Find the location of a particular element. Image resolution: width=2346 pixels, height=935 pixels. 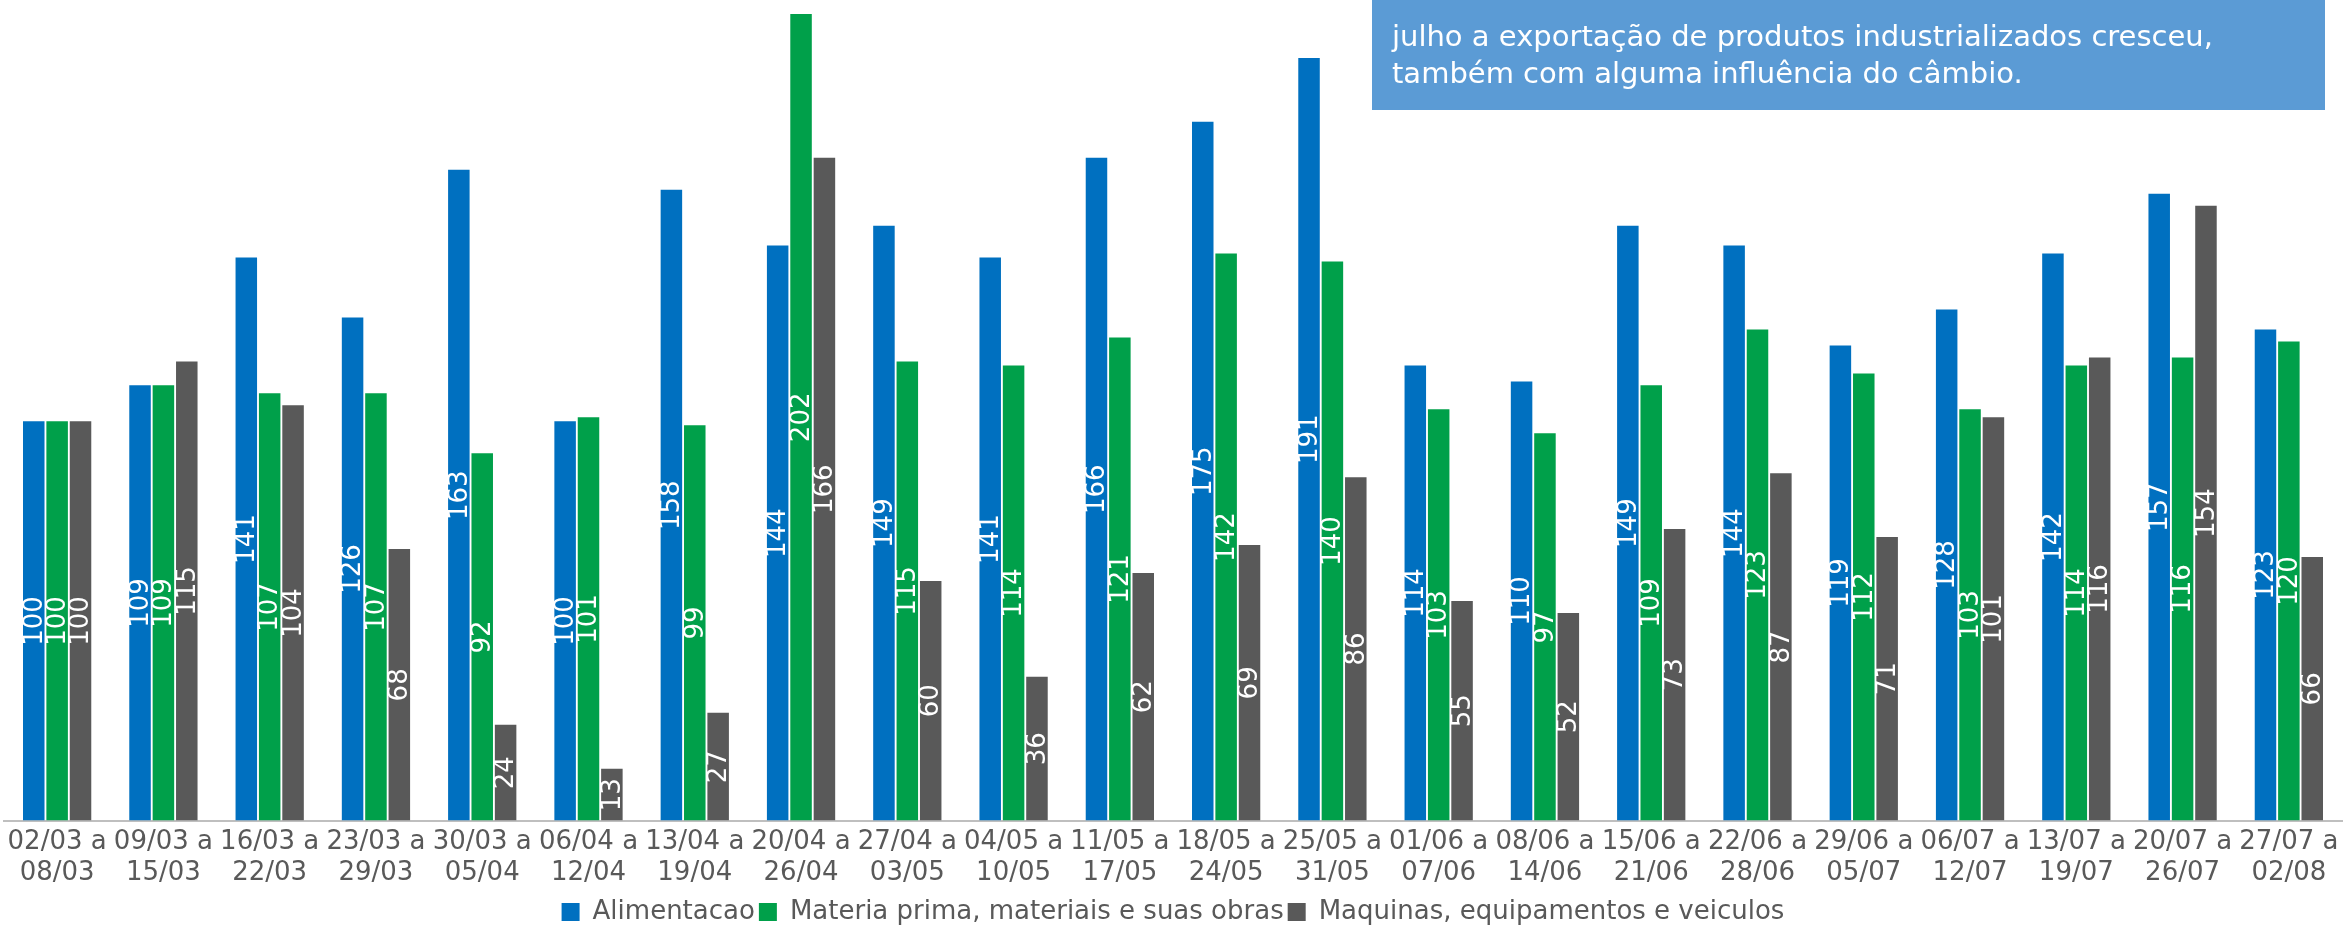

x-tick-label: 29/06 a 05/07 is located at coordinates (1864, 855).